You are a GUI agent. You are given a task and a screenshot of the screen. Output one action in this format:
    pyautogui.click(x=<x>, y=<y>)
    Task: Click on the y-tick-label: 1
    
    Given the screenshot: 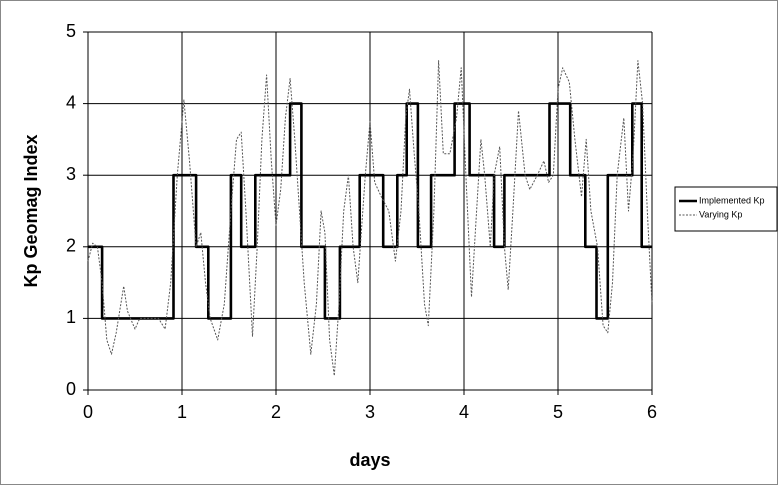 What is the action you would take?
    pyautogui.click(x=71, y=317)
    